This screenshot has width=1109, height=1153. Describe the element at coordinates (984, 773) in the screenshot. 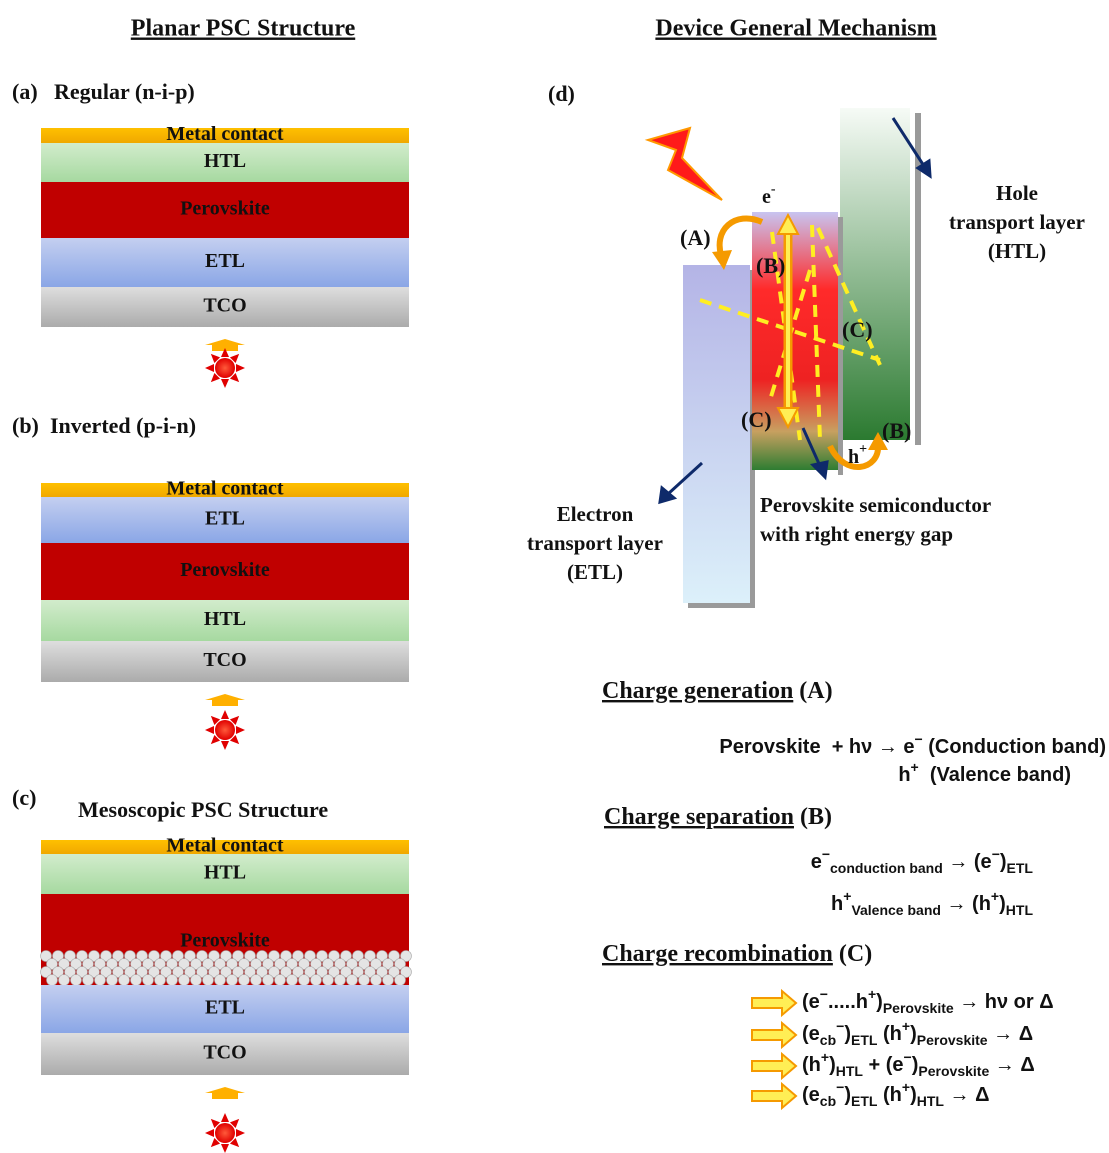

I see `formula: h+ (Valence band)` at that location.